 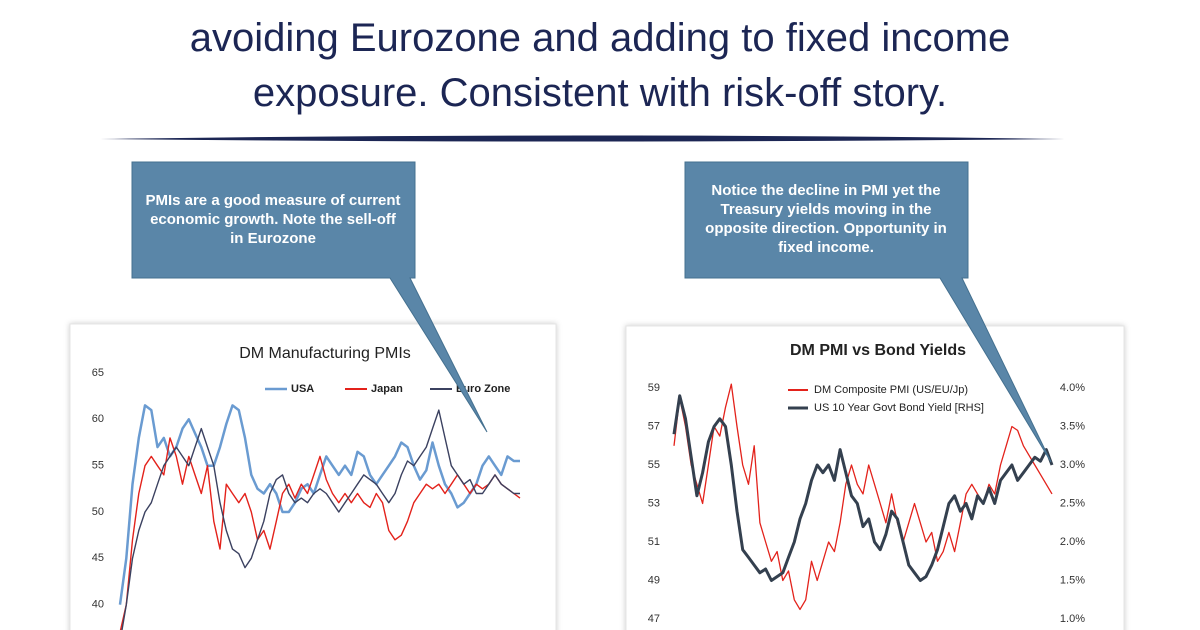 I want to click on legend-label: Japan, so click(x=387, y=389).